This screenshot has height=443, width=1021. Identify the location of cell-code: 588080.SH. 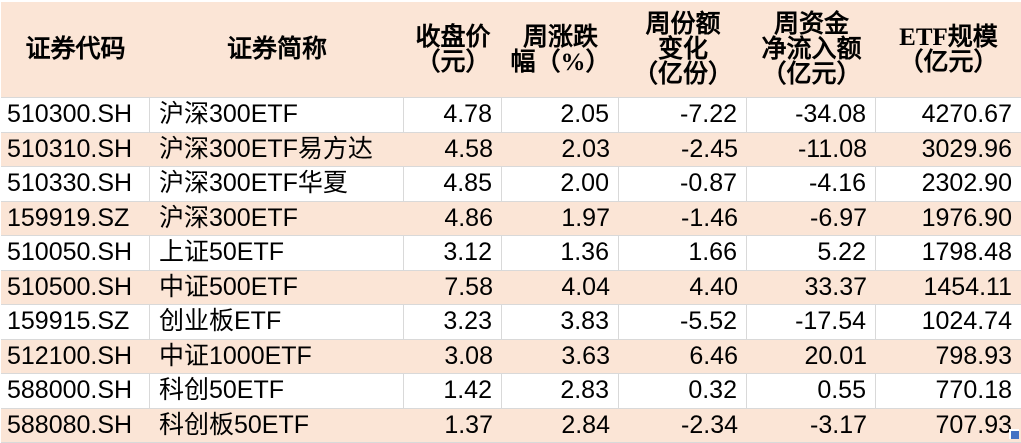
(70, 424).